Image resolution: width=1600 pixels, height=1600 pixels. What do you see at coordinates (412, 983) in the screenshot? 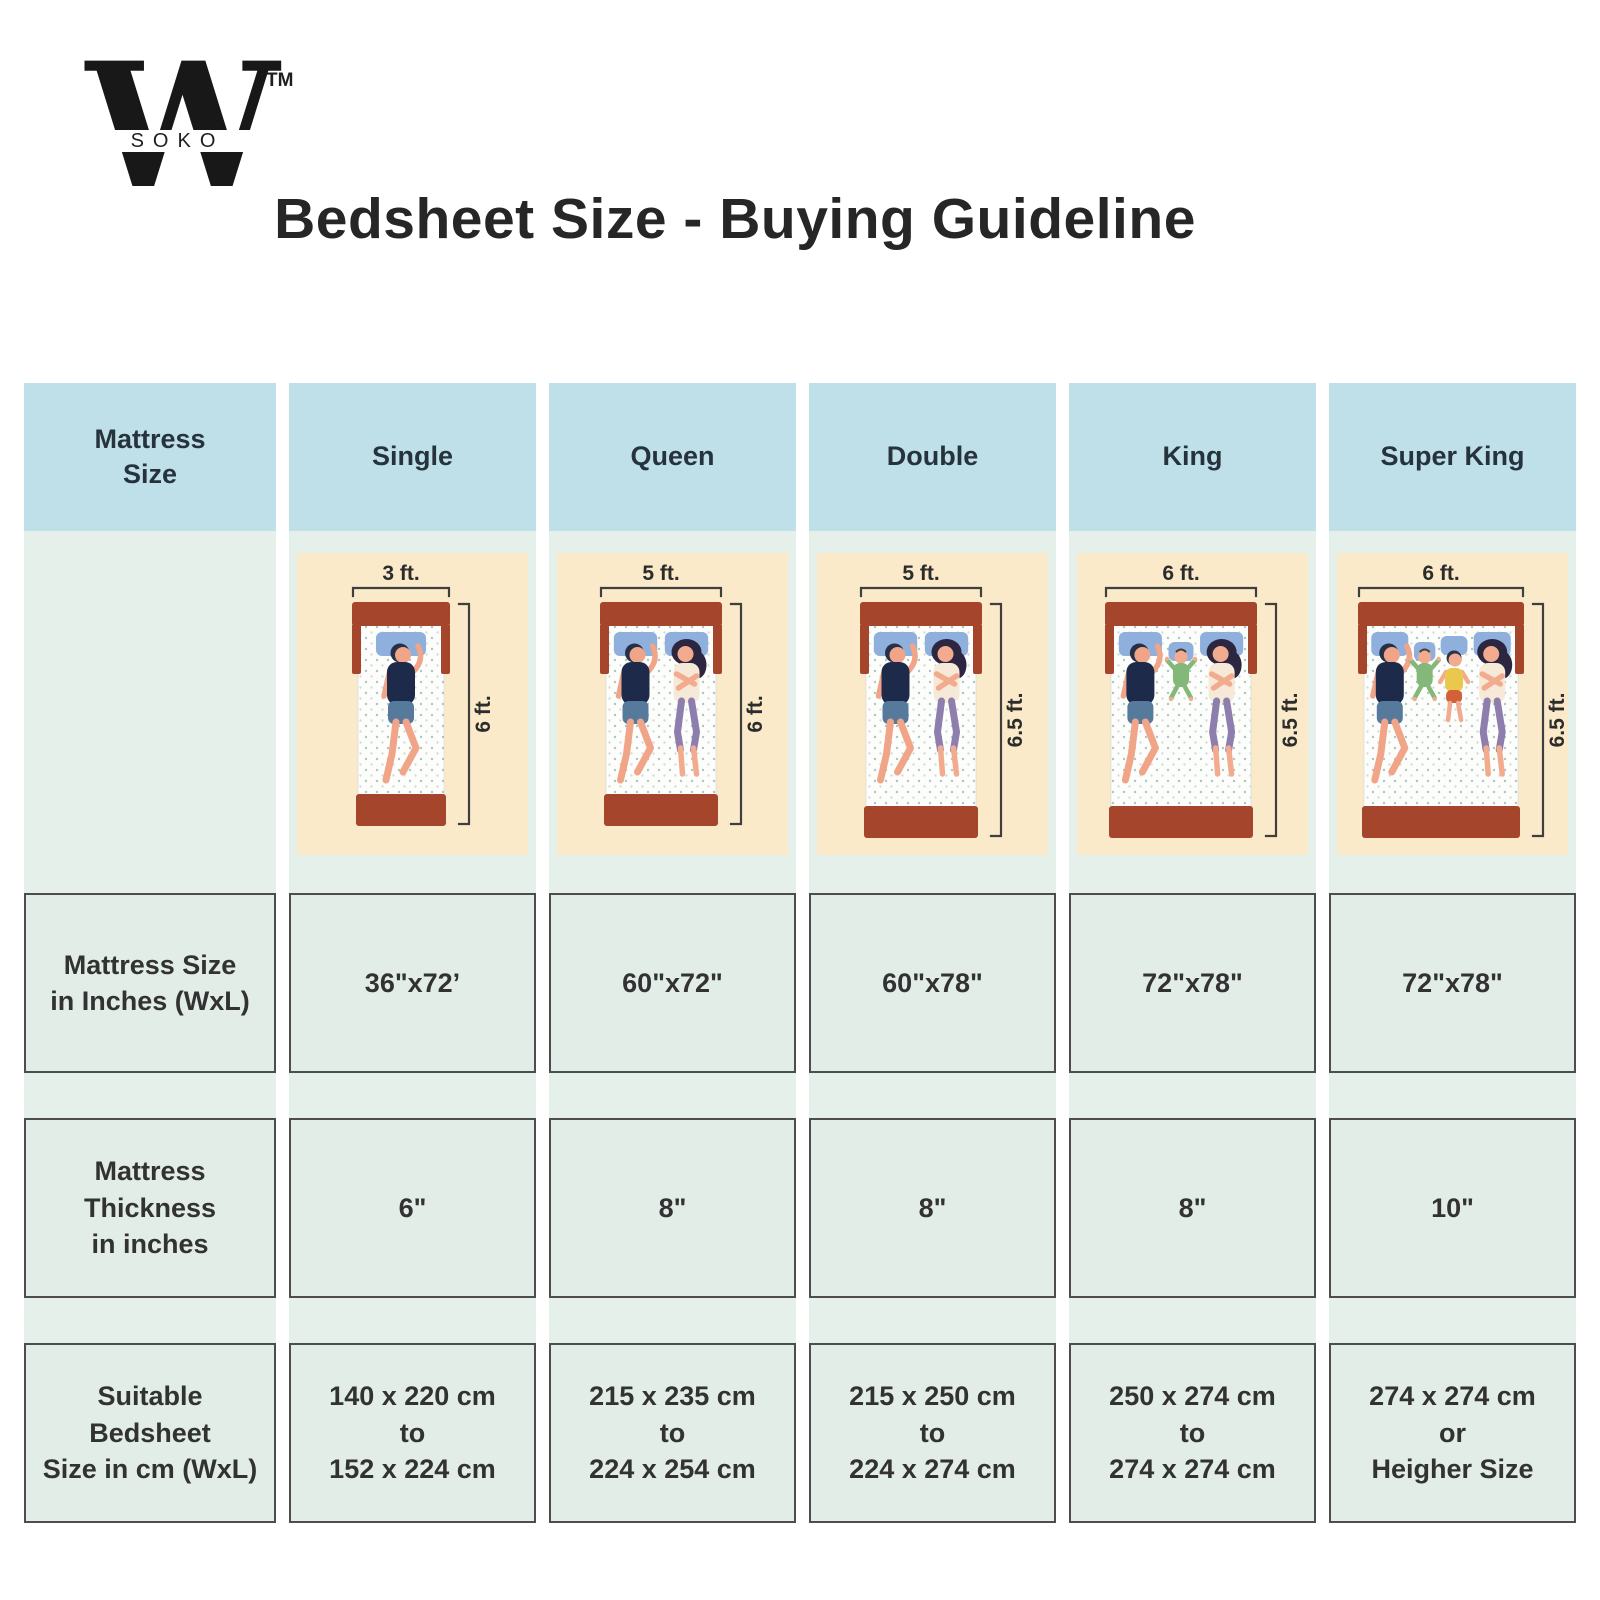
I see `cell-single-mattress-inches: 36"x72’` at bounding box center [412, 983].